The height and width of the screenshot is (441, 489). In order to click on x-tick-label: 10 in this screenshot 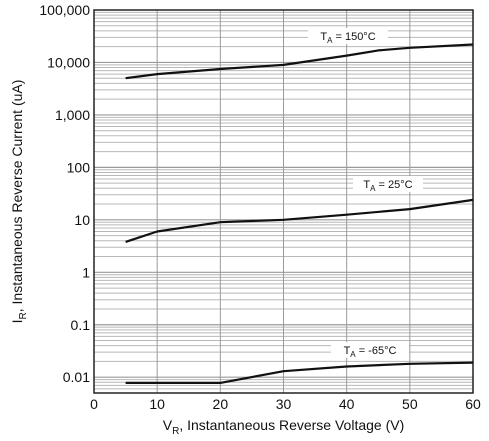, I will do `click(157, 404)`.